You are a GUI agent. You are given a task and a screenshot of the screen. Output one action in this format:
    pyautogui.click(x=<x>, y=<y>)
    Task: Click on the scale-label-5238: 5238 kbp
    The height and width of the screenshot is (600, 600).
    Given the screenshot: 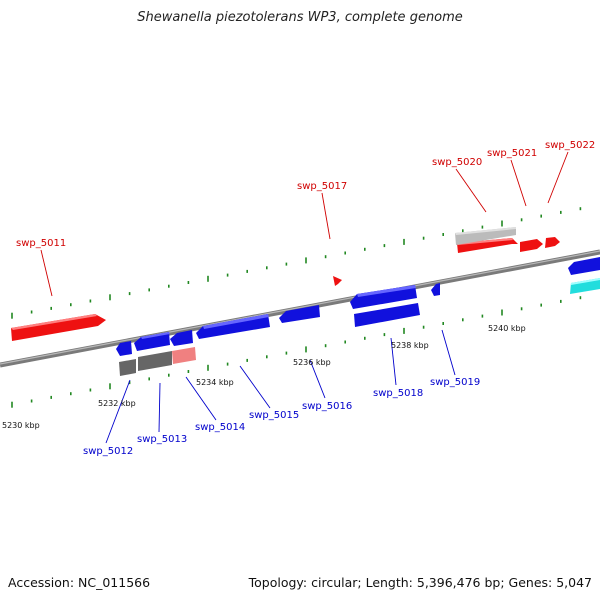 What is the action you would take?
    pyautogui.click(x=410, y=345)
    